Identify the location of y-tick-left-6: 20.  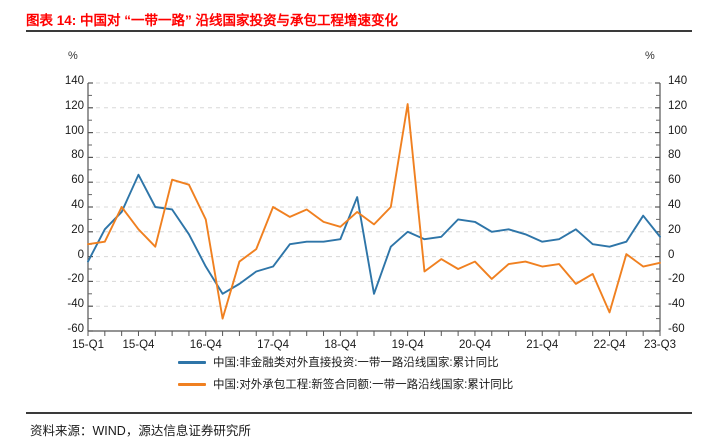
(77, 229).